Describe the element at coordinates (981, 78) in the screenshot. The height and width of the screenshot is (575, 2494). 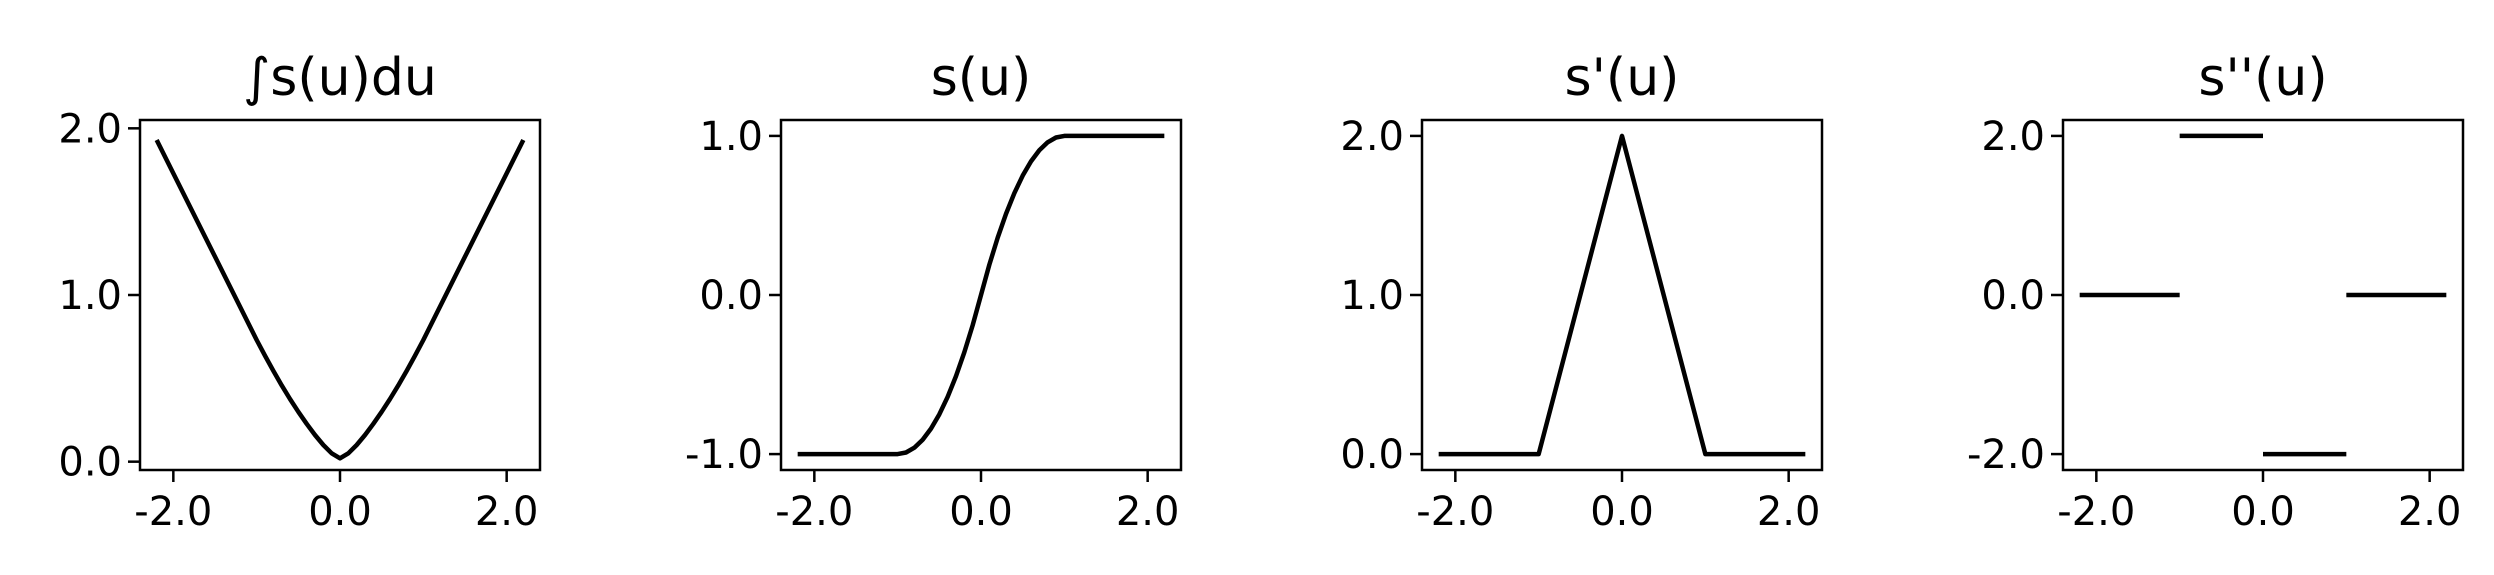
I see `panel-title: s(u)` at that location.